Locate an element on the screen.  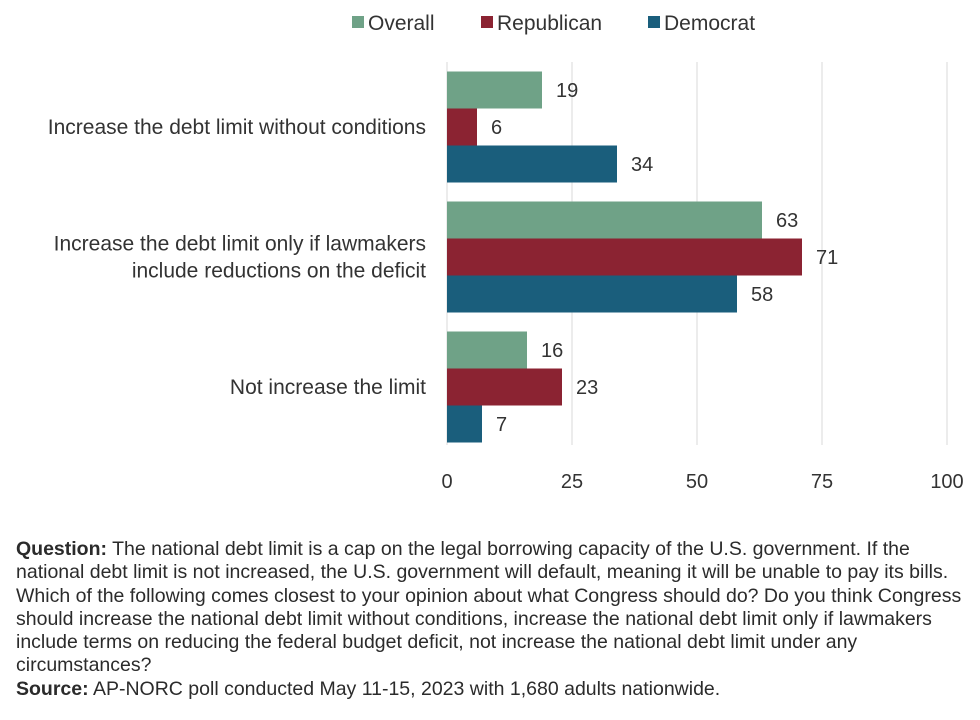
chart-legend: Overall Republican Democrat is located at coordinates (553, 23).